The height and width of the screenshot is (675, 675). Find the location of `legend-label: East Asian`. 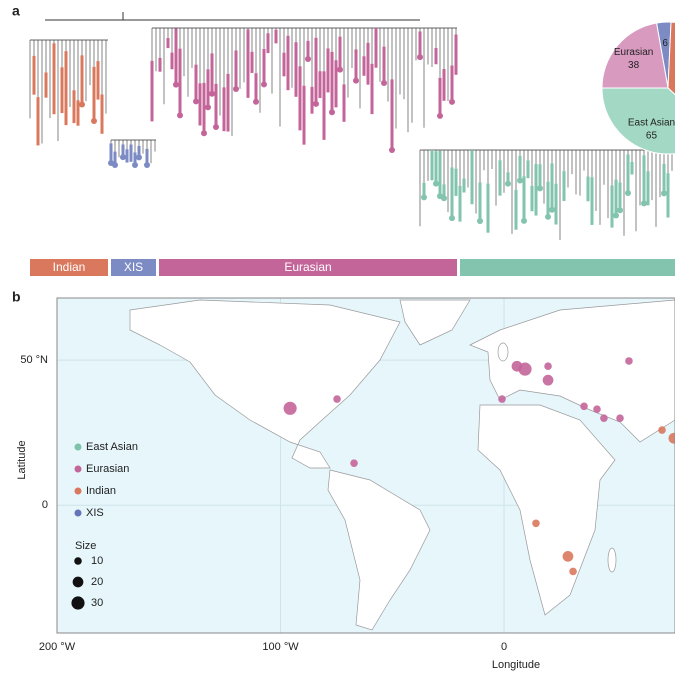

legend-label: East Asian is located at coordinates (112, 447).